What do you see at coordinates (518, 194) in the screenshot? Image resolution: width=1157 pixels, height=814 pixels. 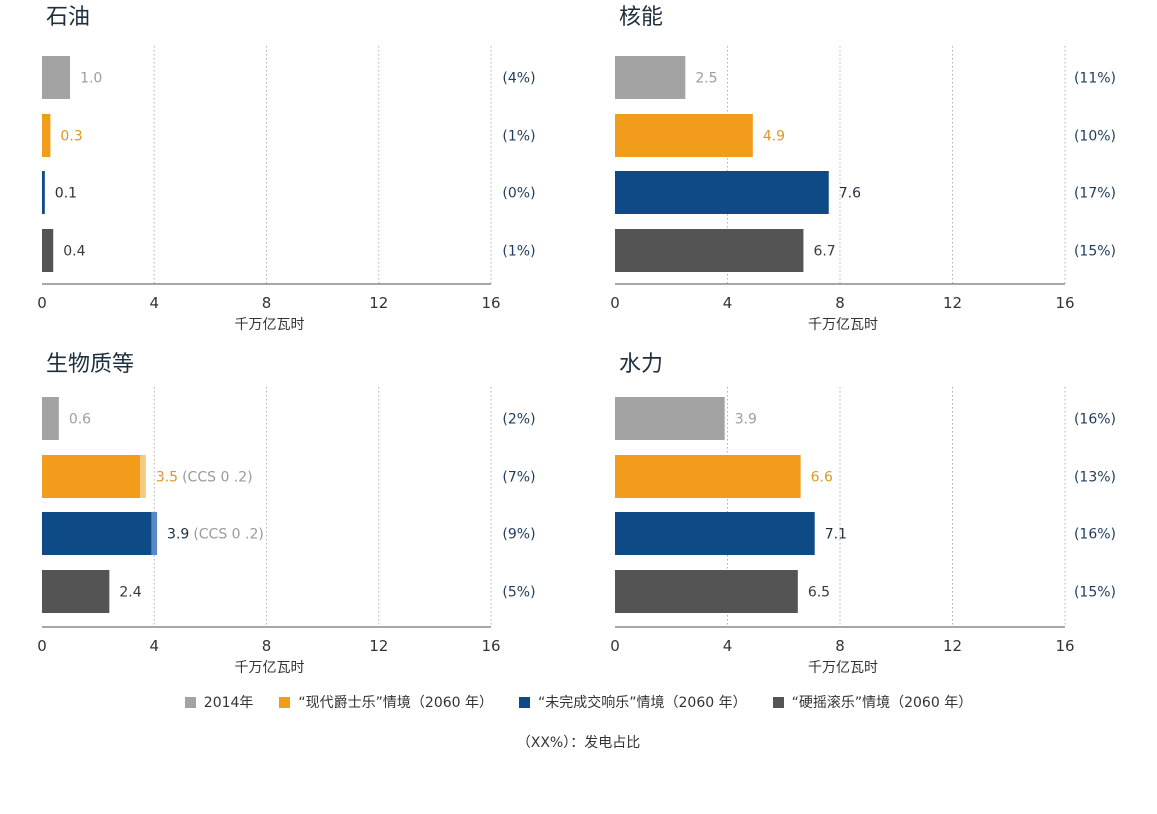 I see `share-label-oil-2: (0%)` at bounding box center [518, 194].